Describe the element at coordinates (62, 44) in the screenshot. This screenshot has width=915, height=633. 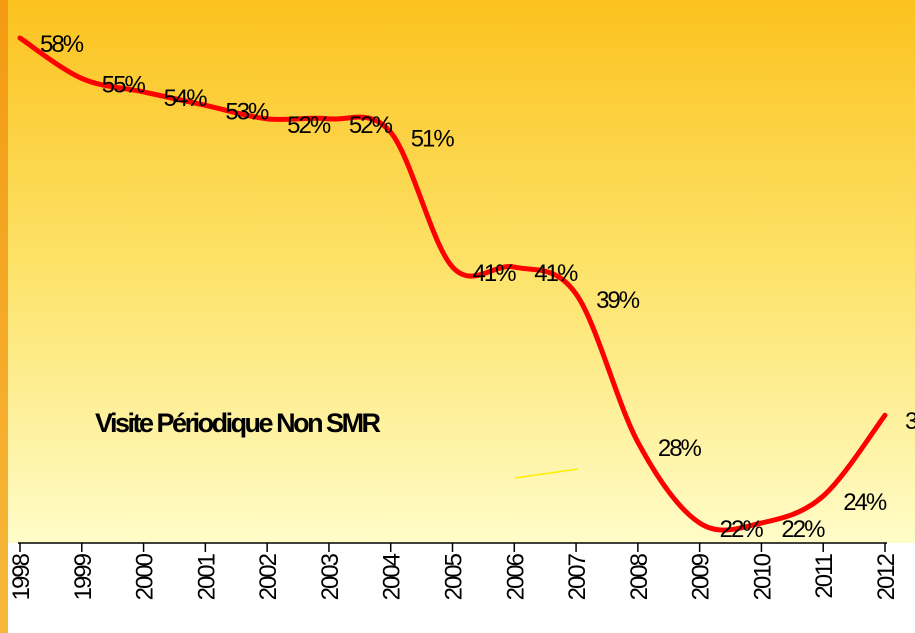
I see `data-label: 58%` at that location.